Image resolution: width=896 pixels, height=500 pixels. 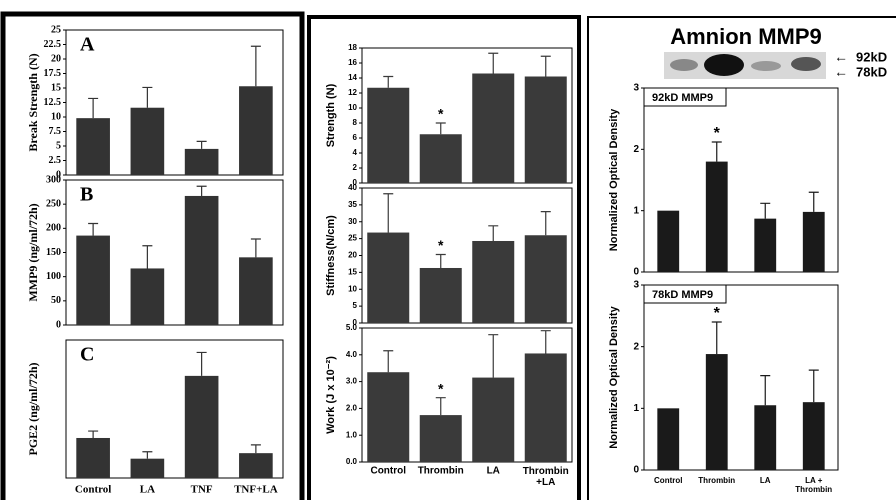 I want to click on x-tick-label: TNF, so click(x=202, y=490).